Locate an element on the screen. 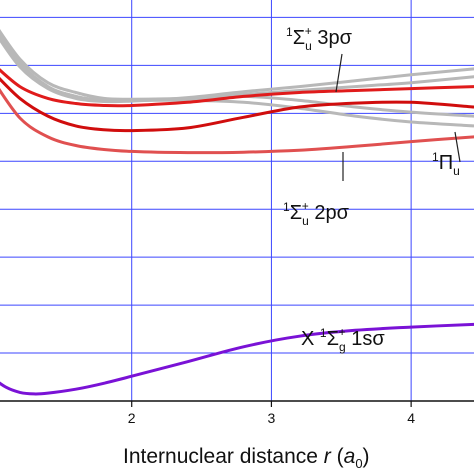  label-pi: 1Πu is located at coordinates (446, 164).